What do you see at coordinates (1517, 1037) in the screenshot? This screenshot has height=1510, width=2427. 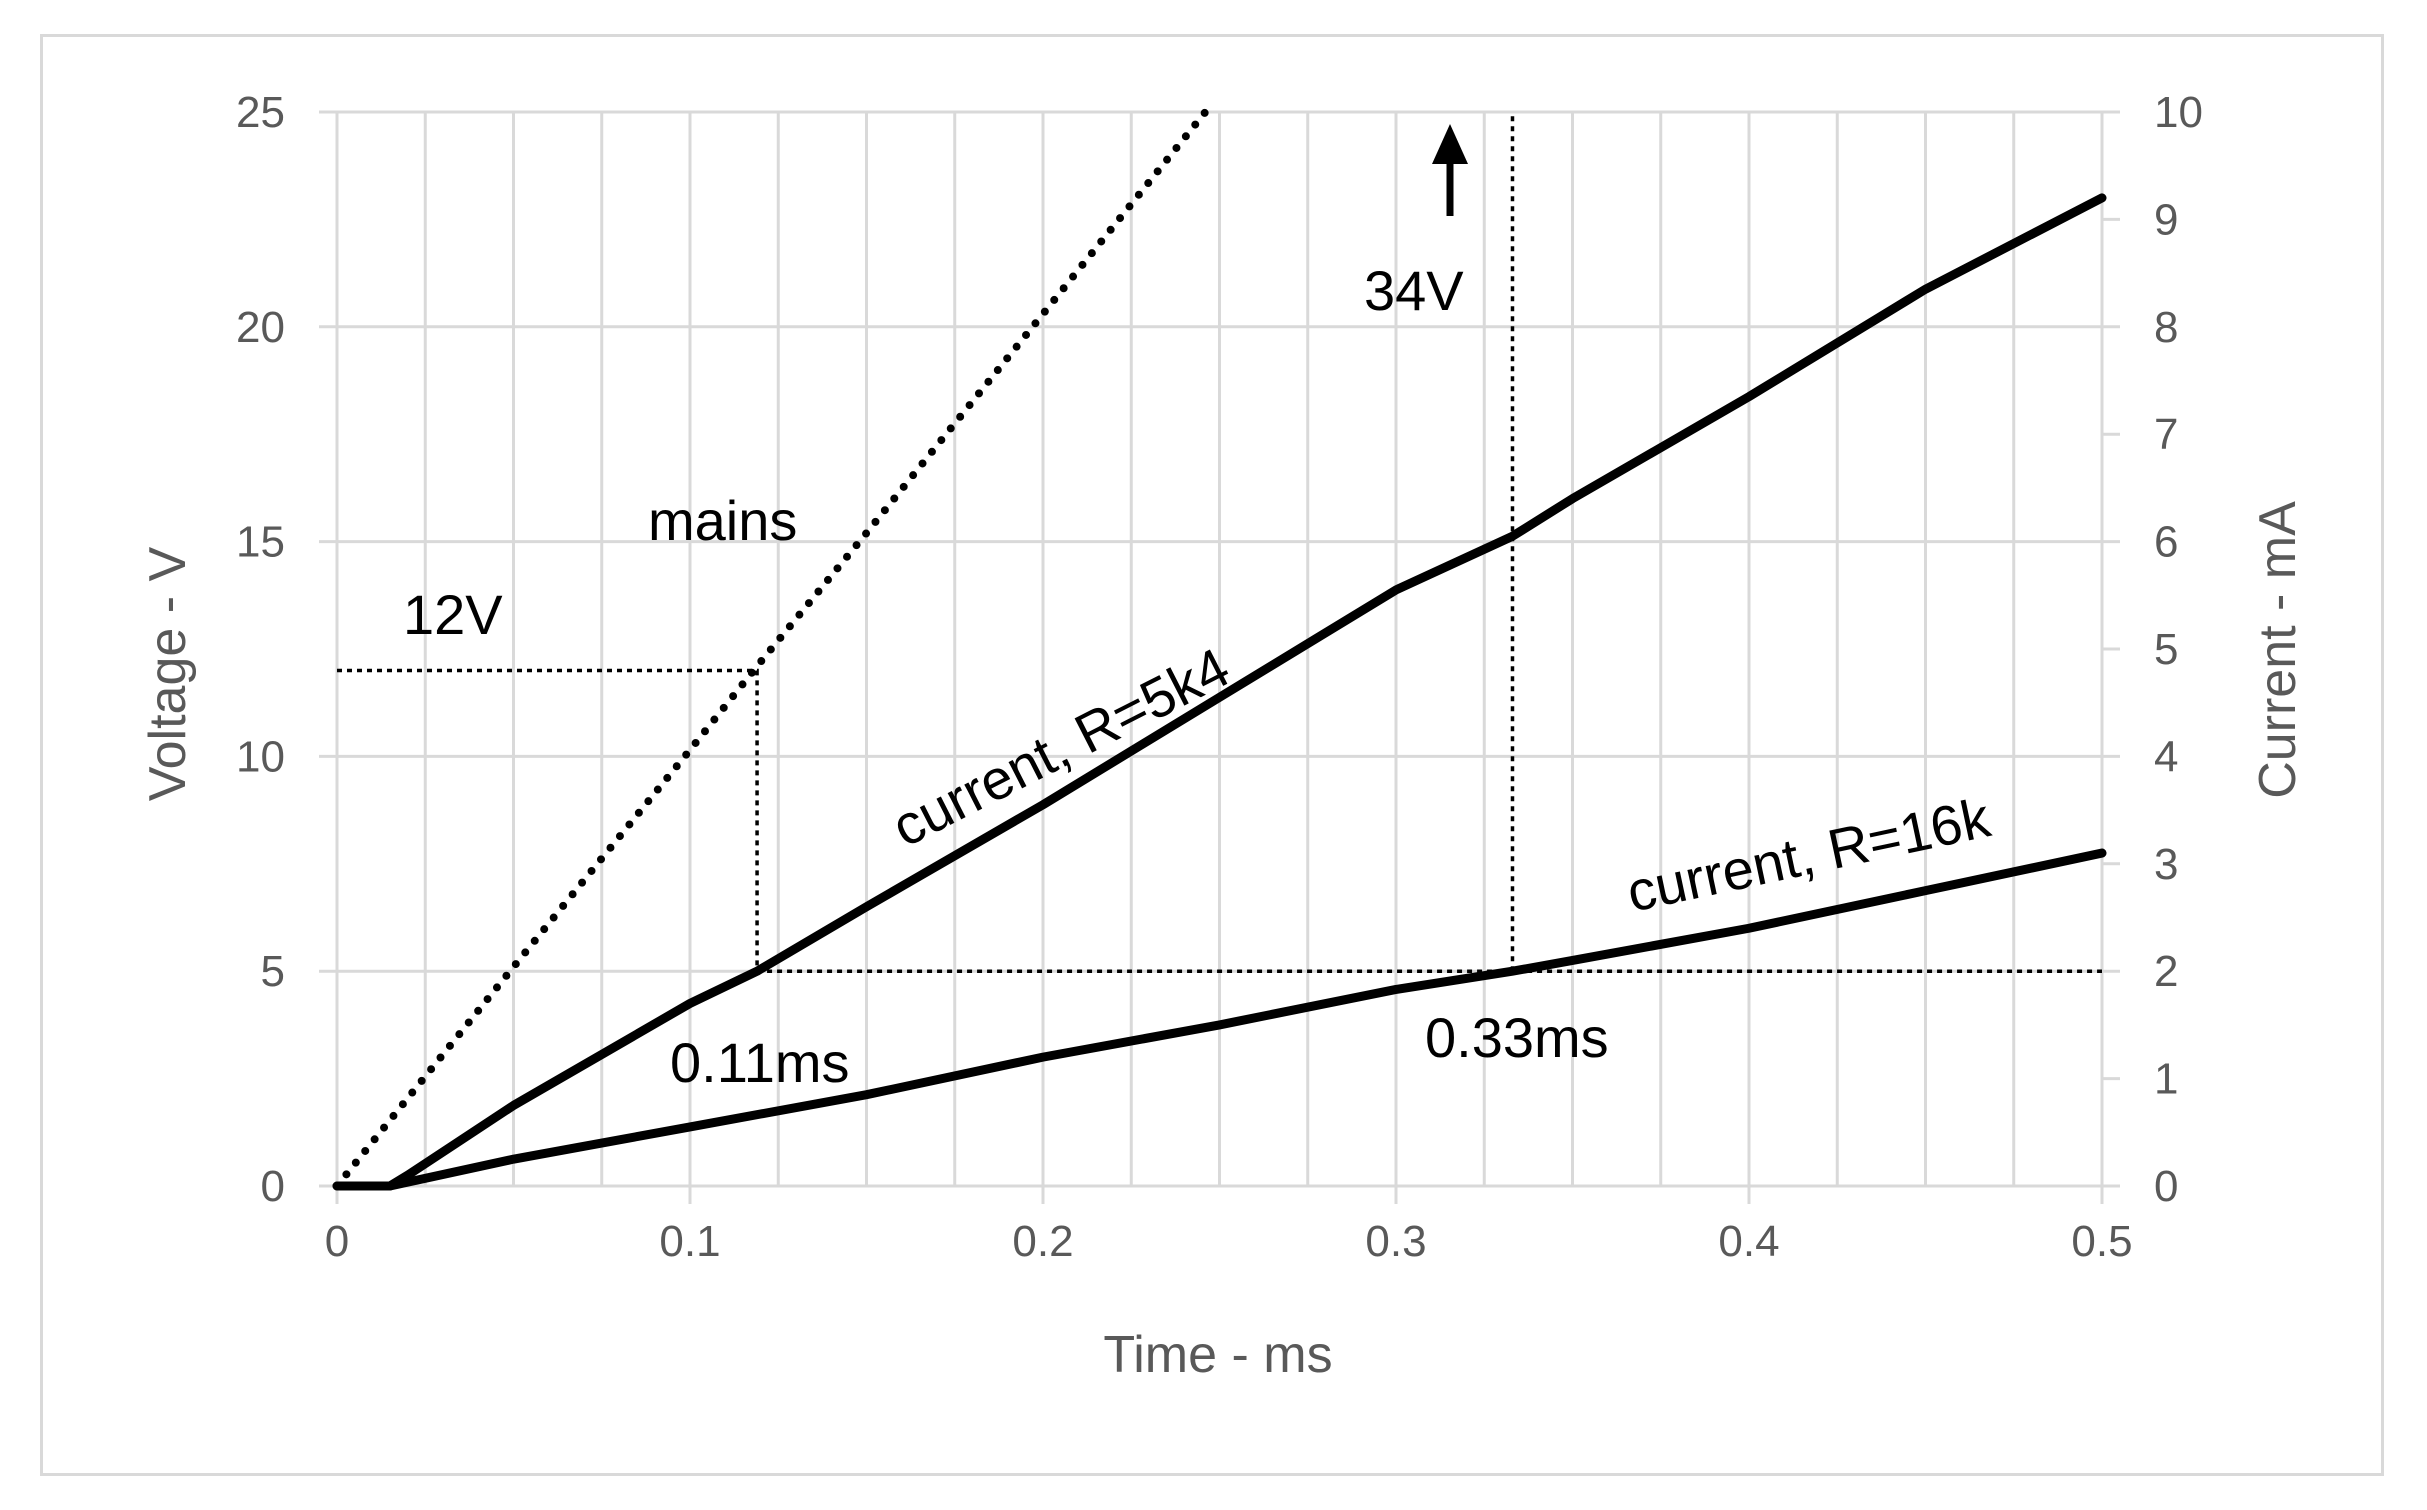 I see `annotation-0-33ms: 0.33ms` at bounding box center [1517, 1037].